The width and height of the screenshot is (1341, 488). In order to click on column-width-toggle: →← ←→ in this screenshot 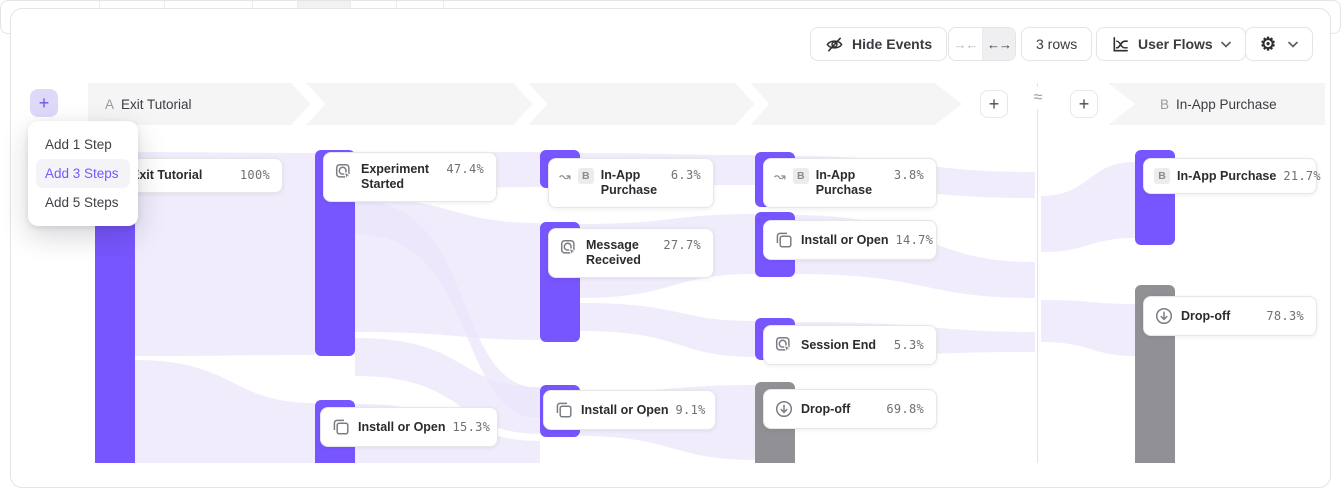, I will do `click(982, 44)`.